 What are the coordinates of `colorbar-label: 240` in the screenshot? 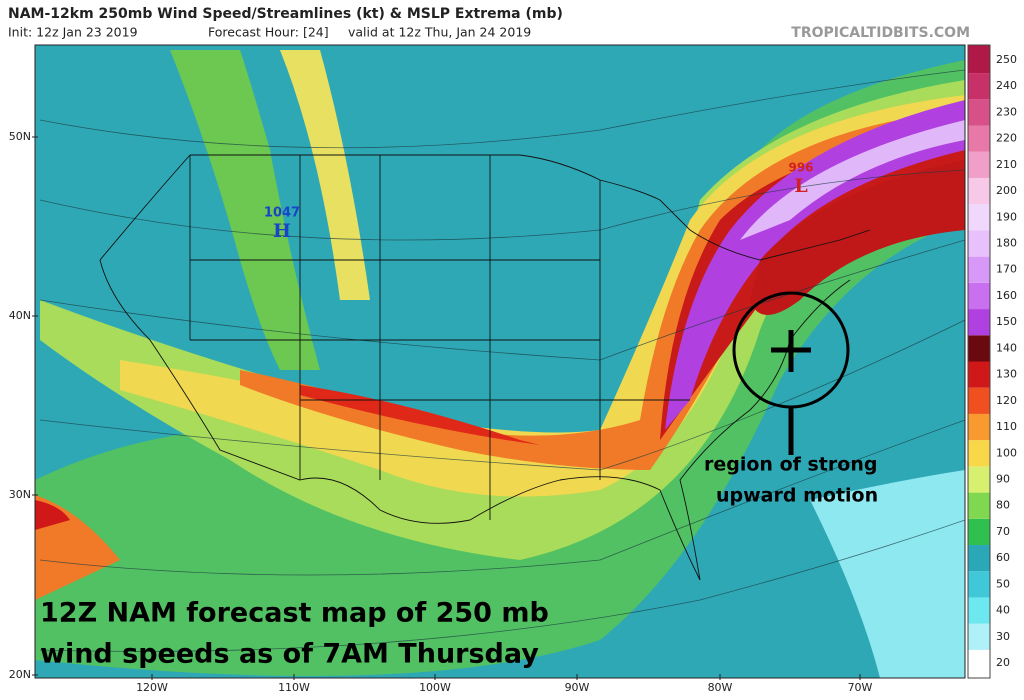 It's located at (1006, 85).